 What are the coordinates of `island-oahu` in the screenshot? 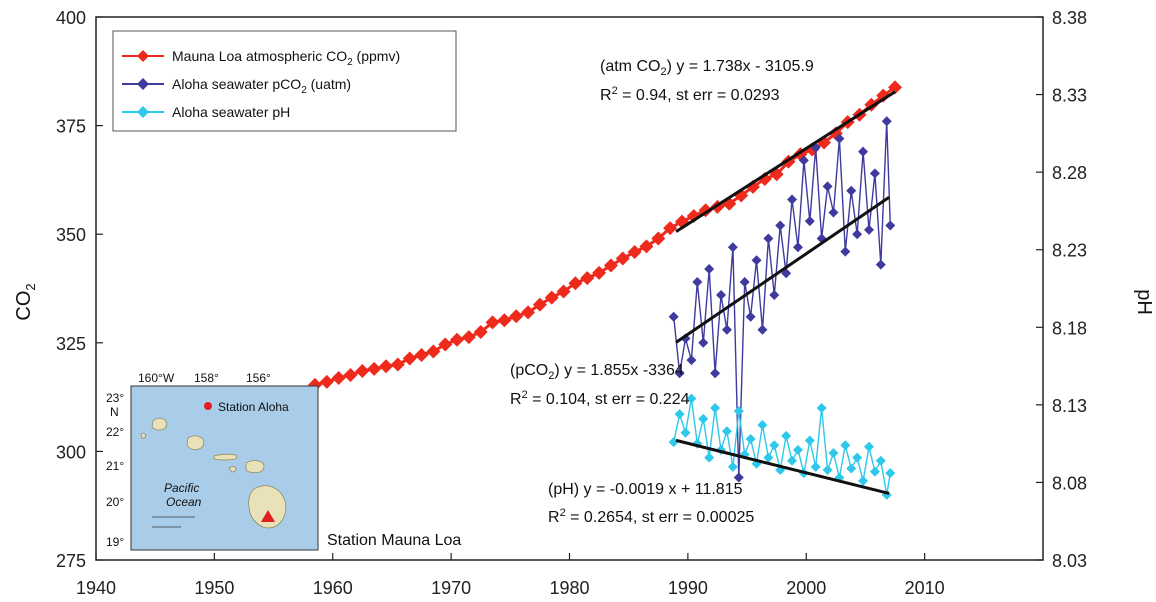 It's located at (195, 442).